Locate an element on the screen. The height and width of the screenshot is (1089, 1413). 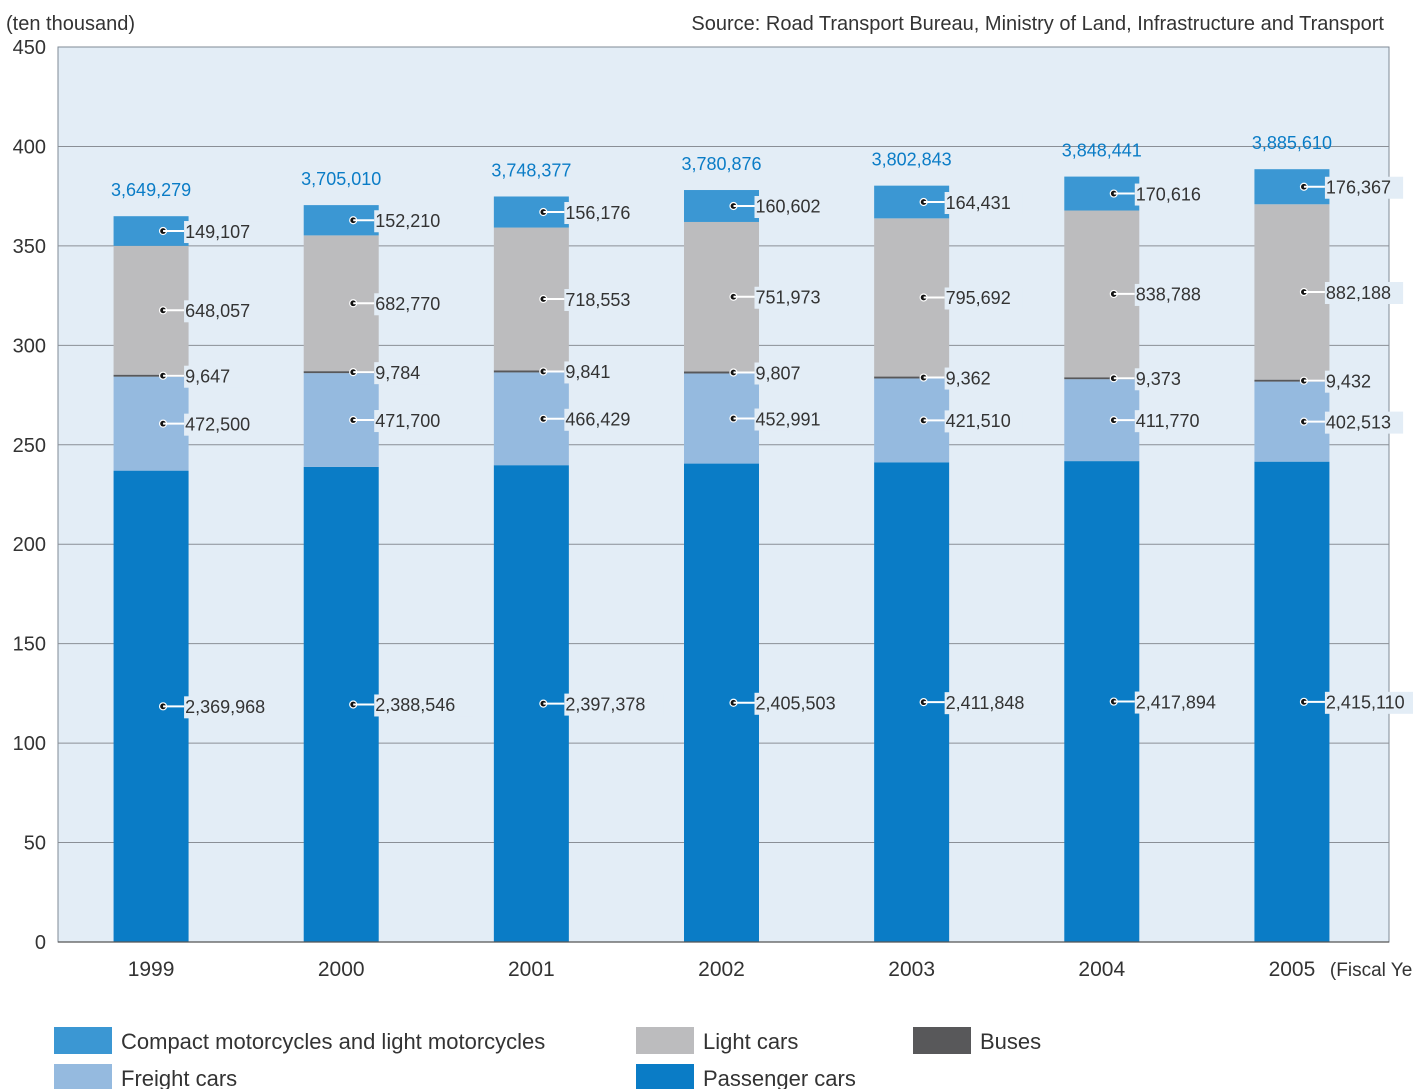
y-tick-label: 250 is located at coordinates (29, 446).